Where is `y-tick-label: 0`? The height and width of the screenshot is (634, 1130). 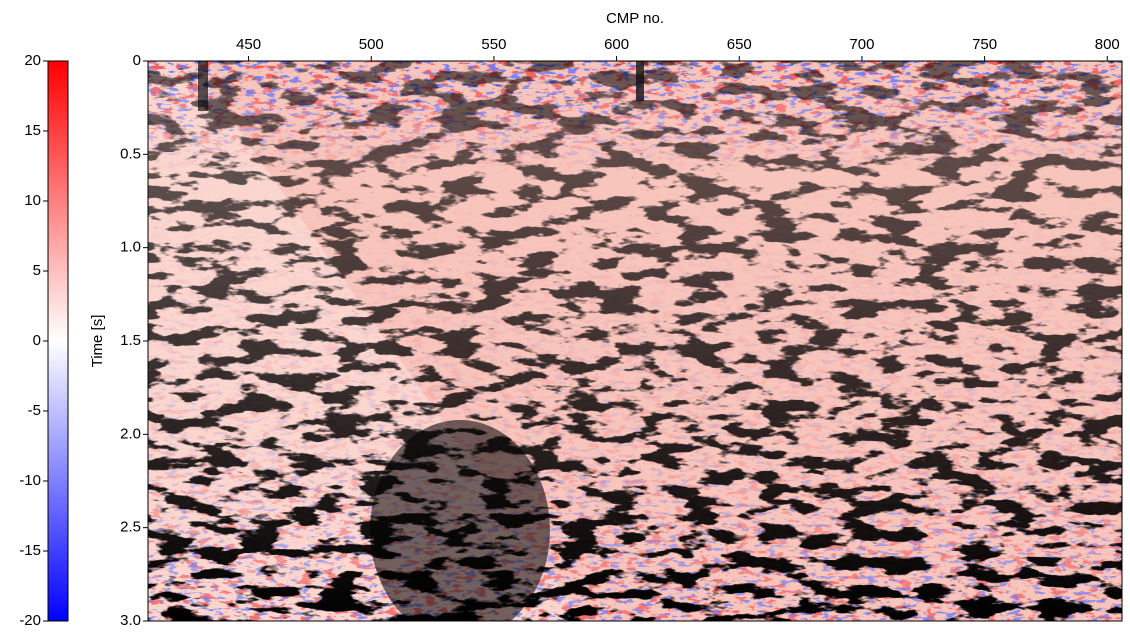
y-tick-label: 0 is located at coordinates (137, 60).